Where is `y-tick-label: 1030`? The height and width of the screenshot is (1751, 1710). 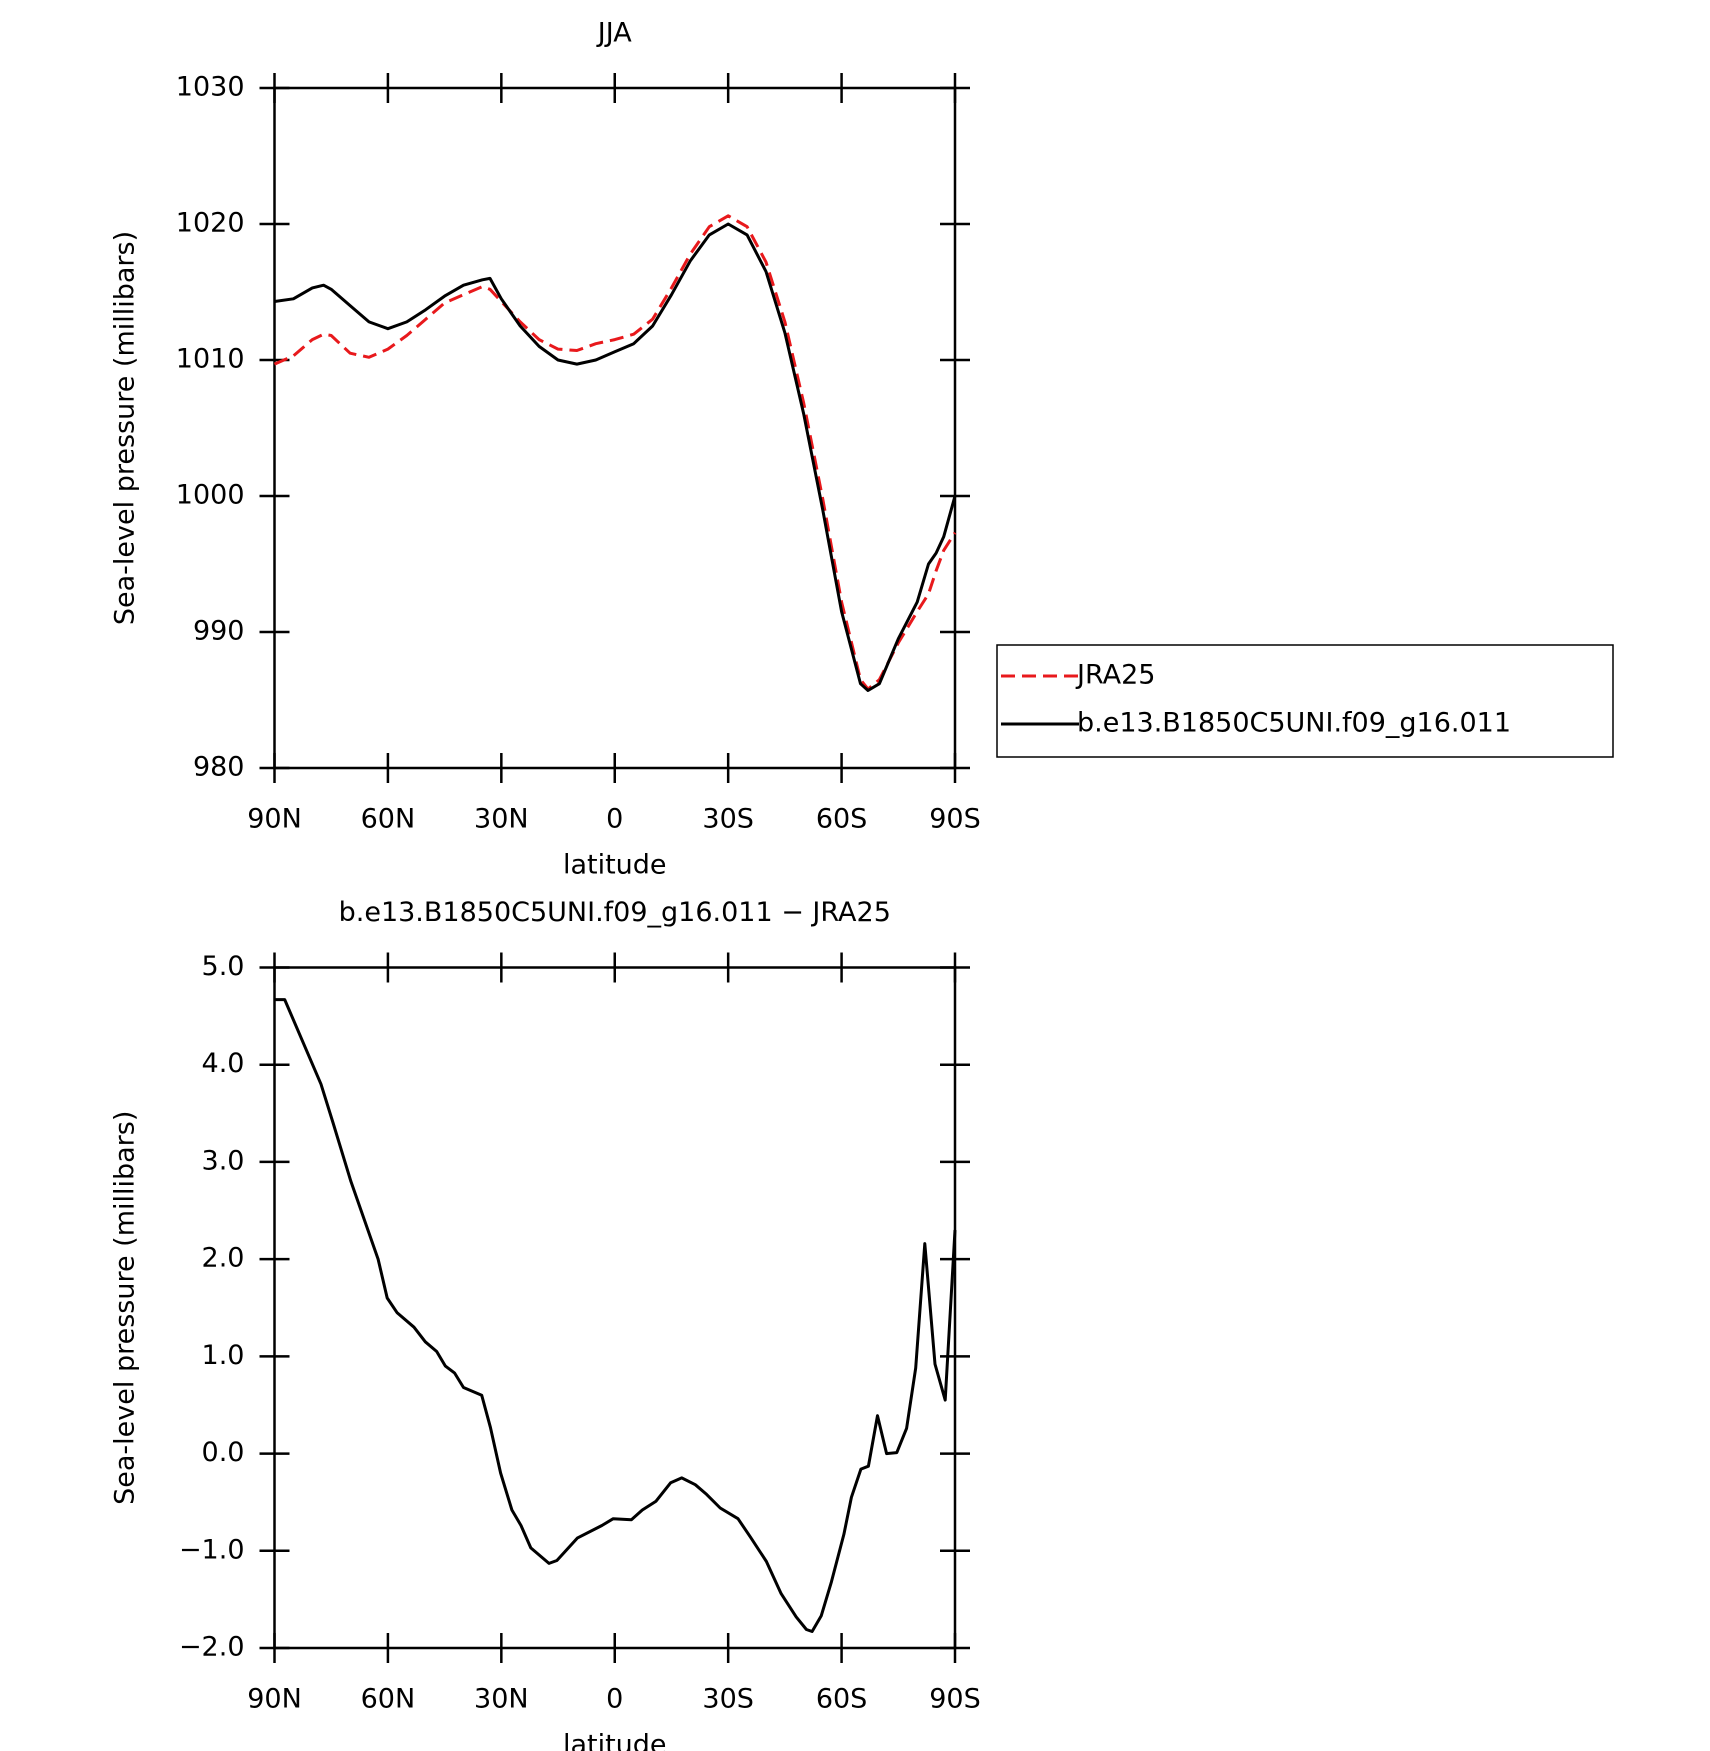
y-tick-label: 1030 is located at coordinates (210, 87).